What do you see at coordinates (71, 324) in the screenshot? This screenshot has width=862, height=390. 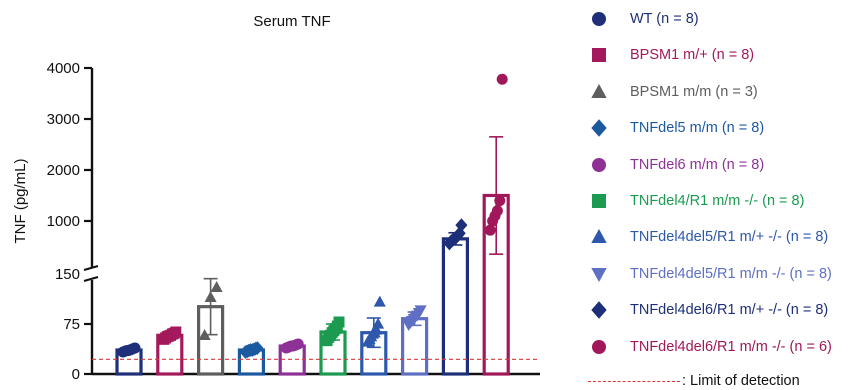 I see `y-tick-label: 75` at bounding box center [71, 324].